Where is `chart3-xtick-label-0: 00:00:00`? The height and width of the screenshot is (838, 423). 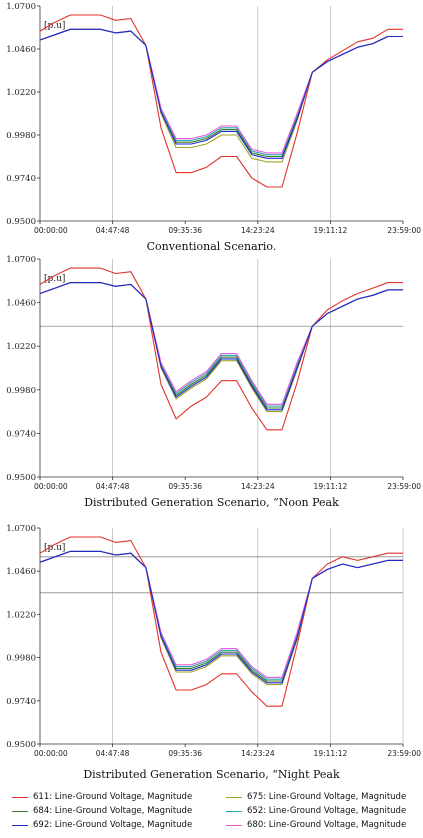 chart3-xtick-label-0: 00:00:00 is located at coordinates (51, 753).